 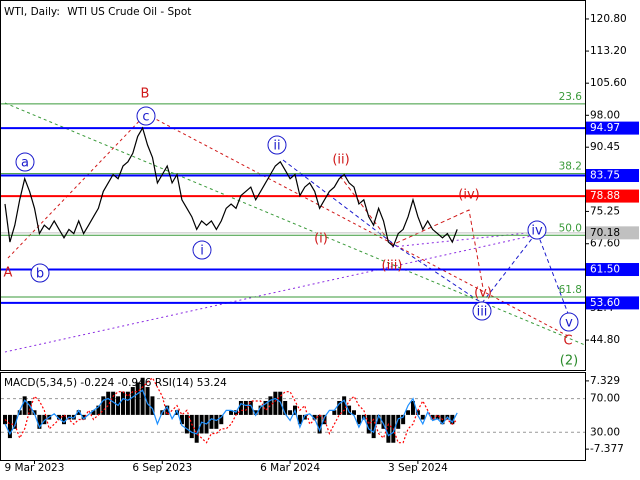 I want to click on indicator-tick-label: 70.00, so click(x=605, y=399).